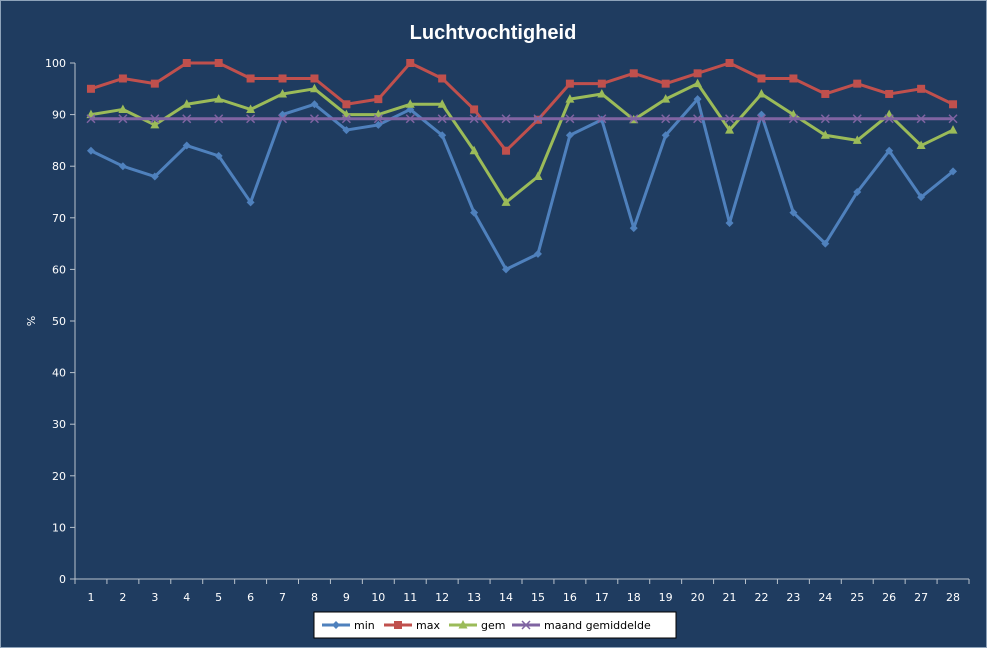  What do you see at coordinates (31, 321) in the screenshot?
I see `y-axis-label: %` at bounding box center [31, 321].